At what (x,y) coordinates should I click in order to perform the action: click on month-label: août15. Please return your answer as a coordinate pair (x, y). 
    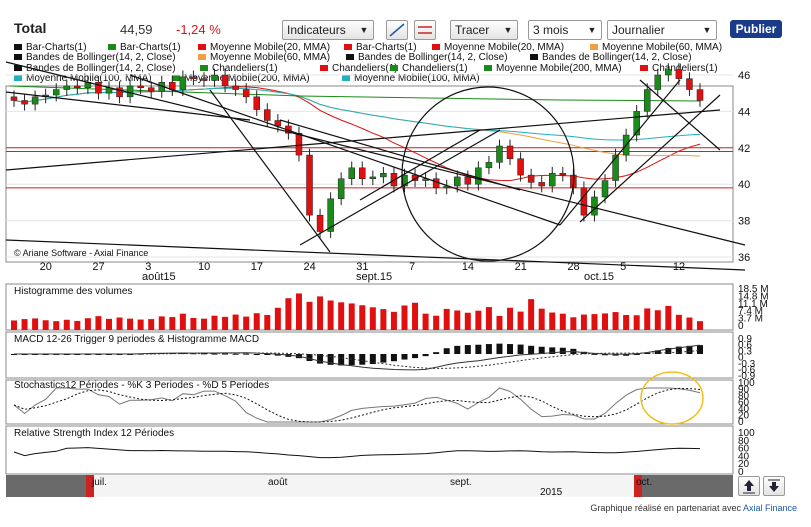
    Looking at the image, I should click on (159, 277).